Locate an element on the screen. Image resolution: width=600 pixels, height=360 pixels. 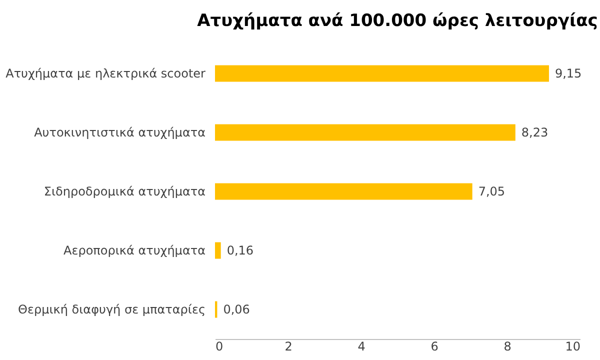
x-tick-label: 10 is located at coordinates (572, 347).